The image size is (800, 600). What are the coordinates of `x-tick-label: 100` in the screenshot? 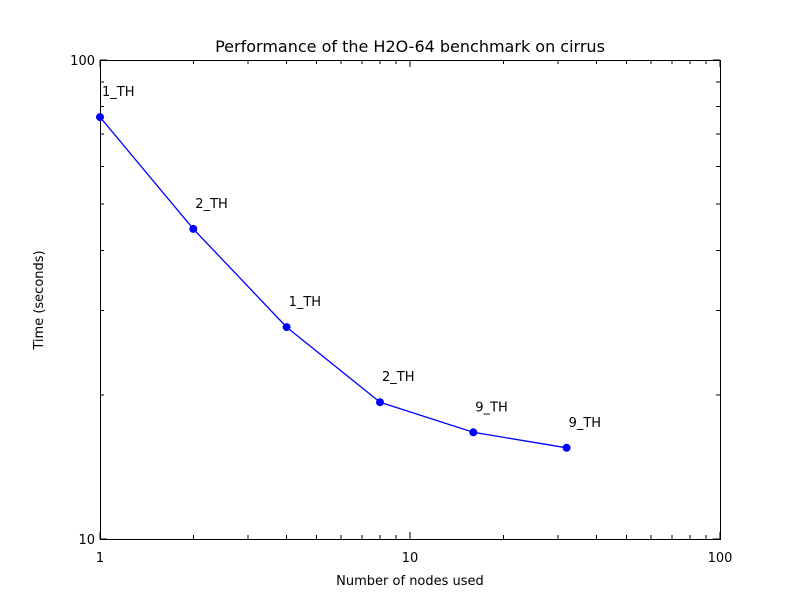 It's located at (720, 558).